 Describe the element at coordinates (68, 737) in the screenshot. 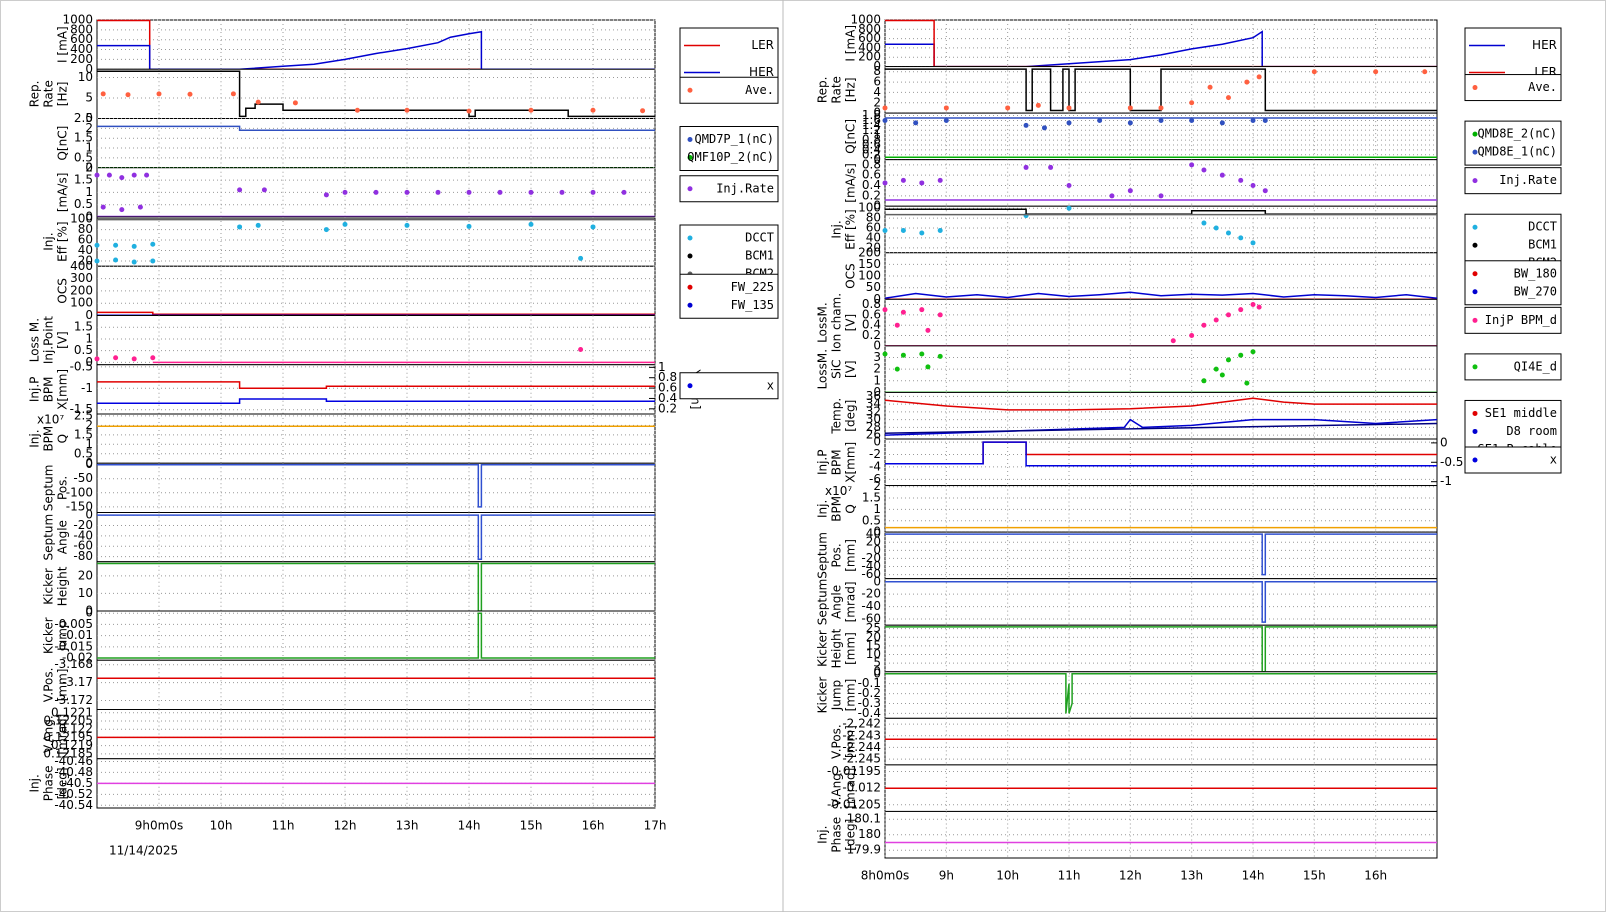

I see `y-tick-label: 0.12195` at that location.